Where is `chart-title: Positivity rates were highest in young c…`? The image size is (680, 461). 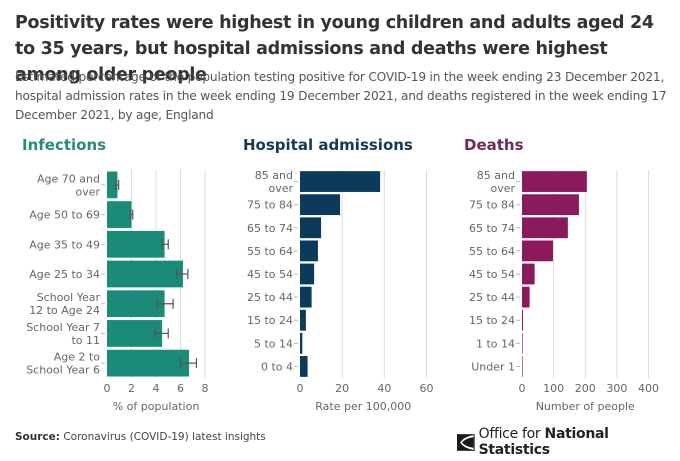
chart-title: Positivity rates were highest in young c… is located at coordinates (334, 49).